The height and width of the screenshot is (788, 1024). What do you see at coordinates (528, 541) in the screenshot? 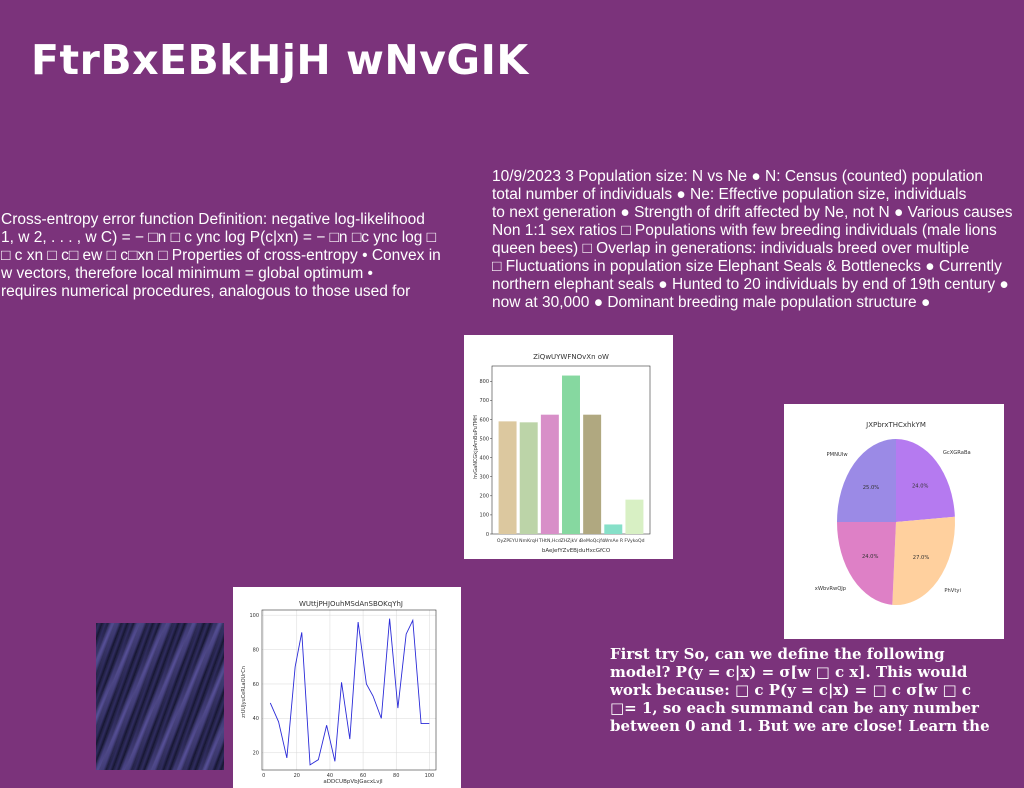
I see `bar-chart-category-label: NmKrqH` at bounding box center [528, 541].